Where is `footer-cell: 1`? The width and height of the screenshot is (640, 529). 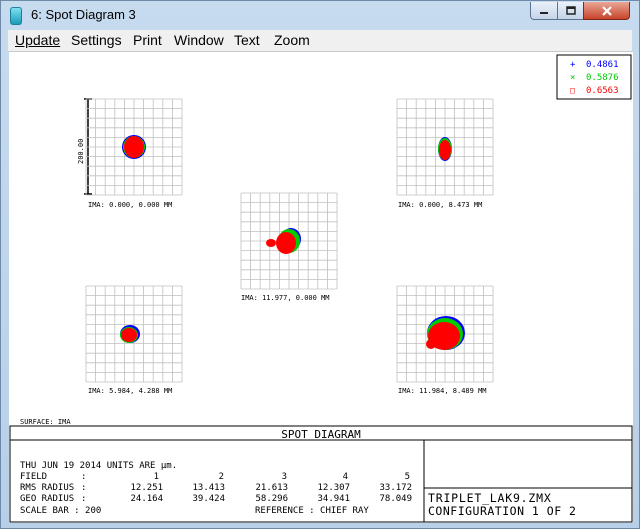
footer-cell: 1 is located at coordinates (156, 477).